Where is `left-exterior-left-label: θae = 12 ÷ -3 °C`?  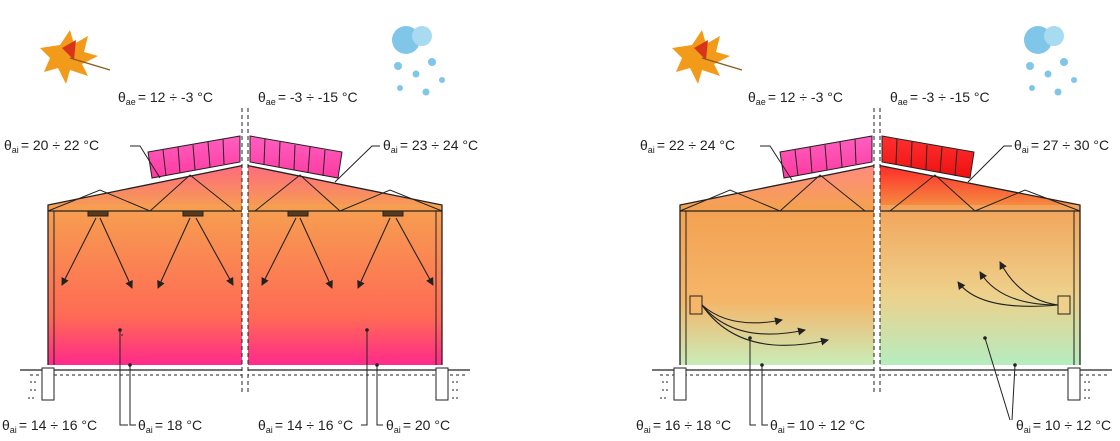 left-exterior-left-label: θae = 12 ÷ -3 °C is located at coordinates (165, 98).